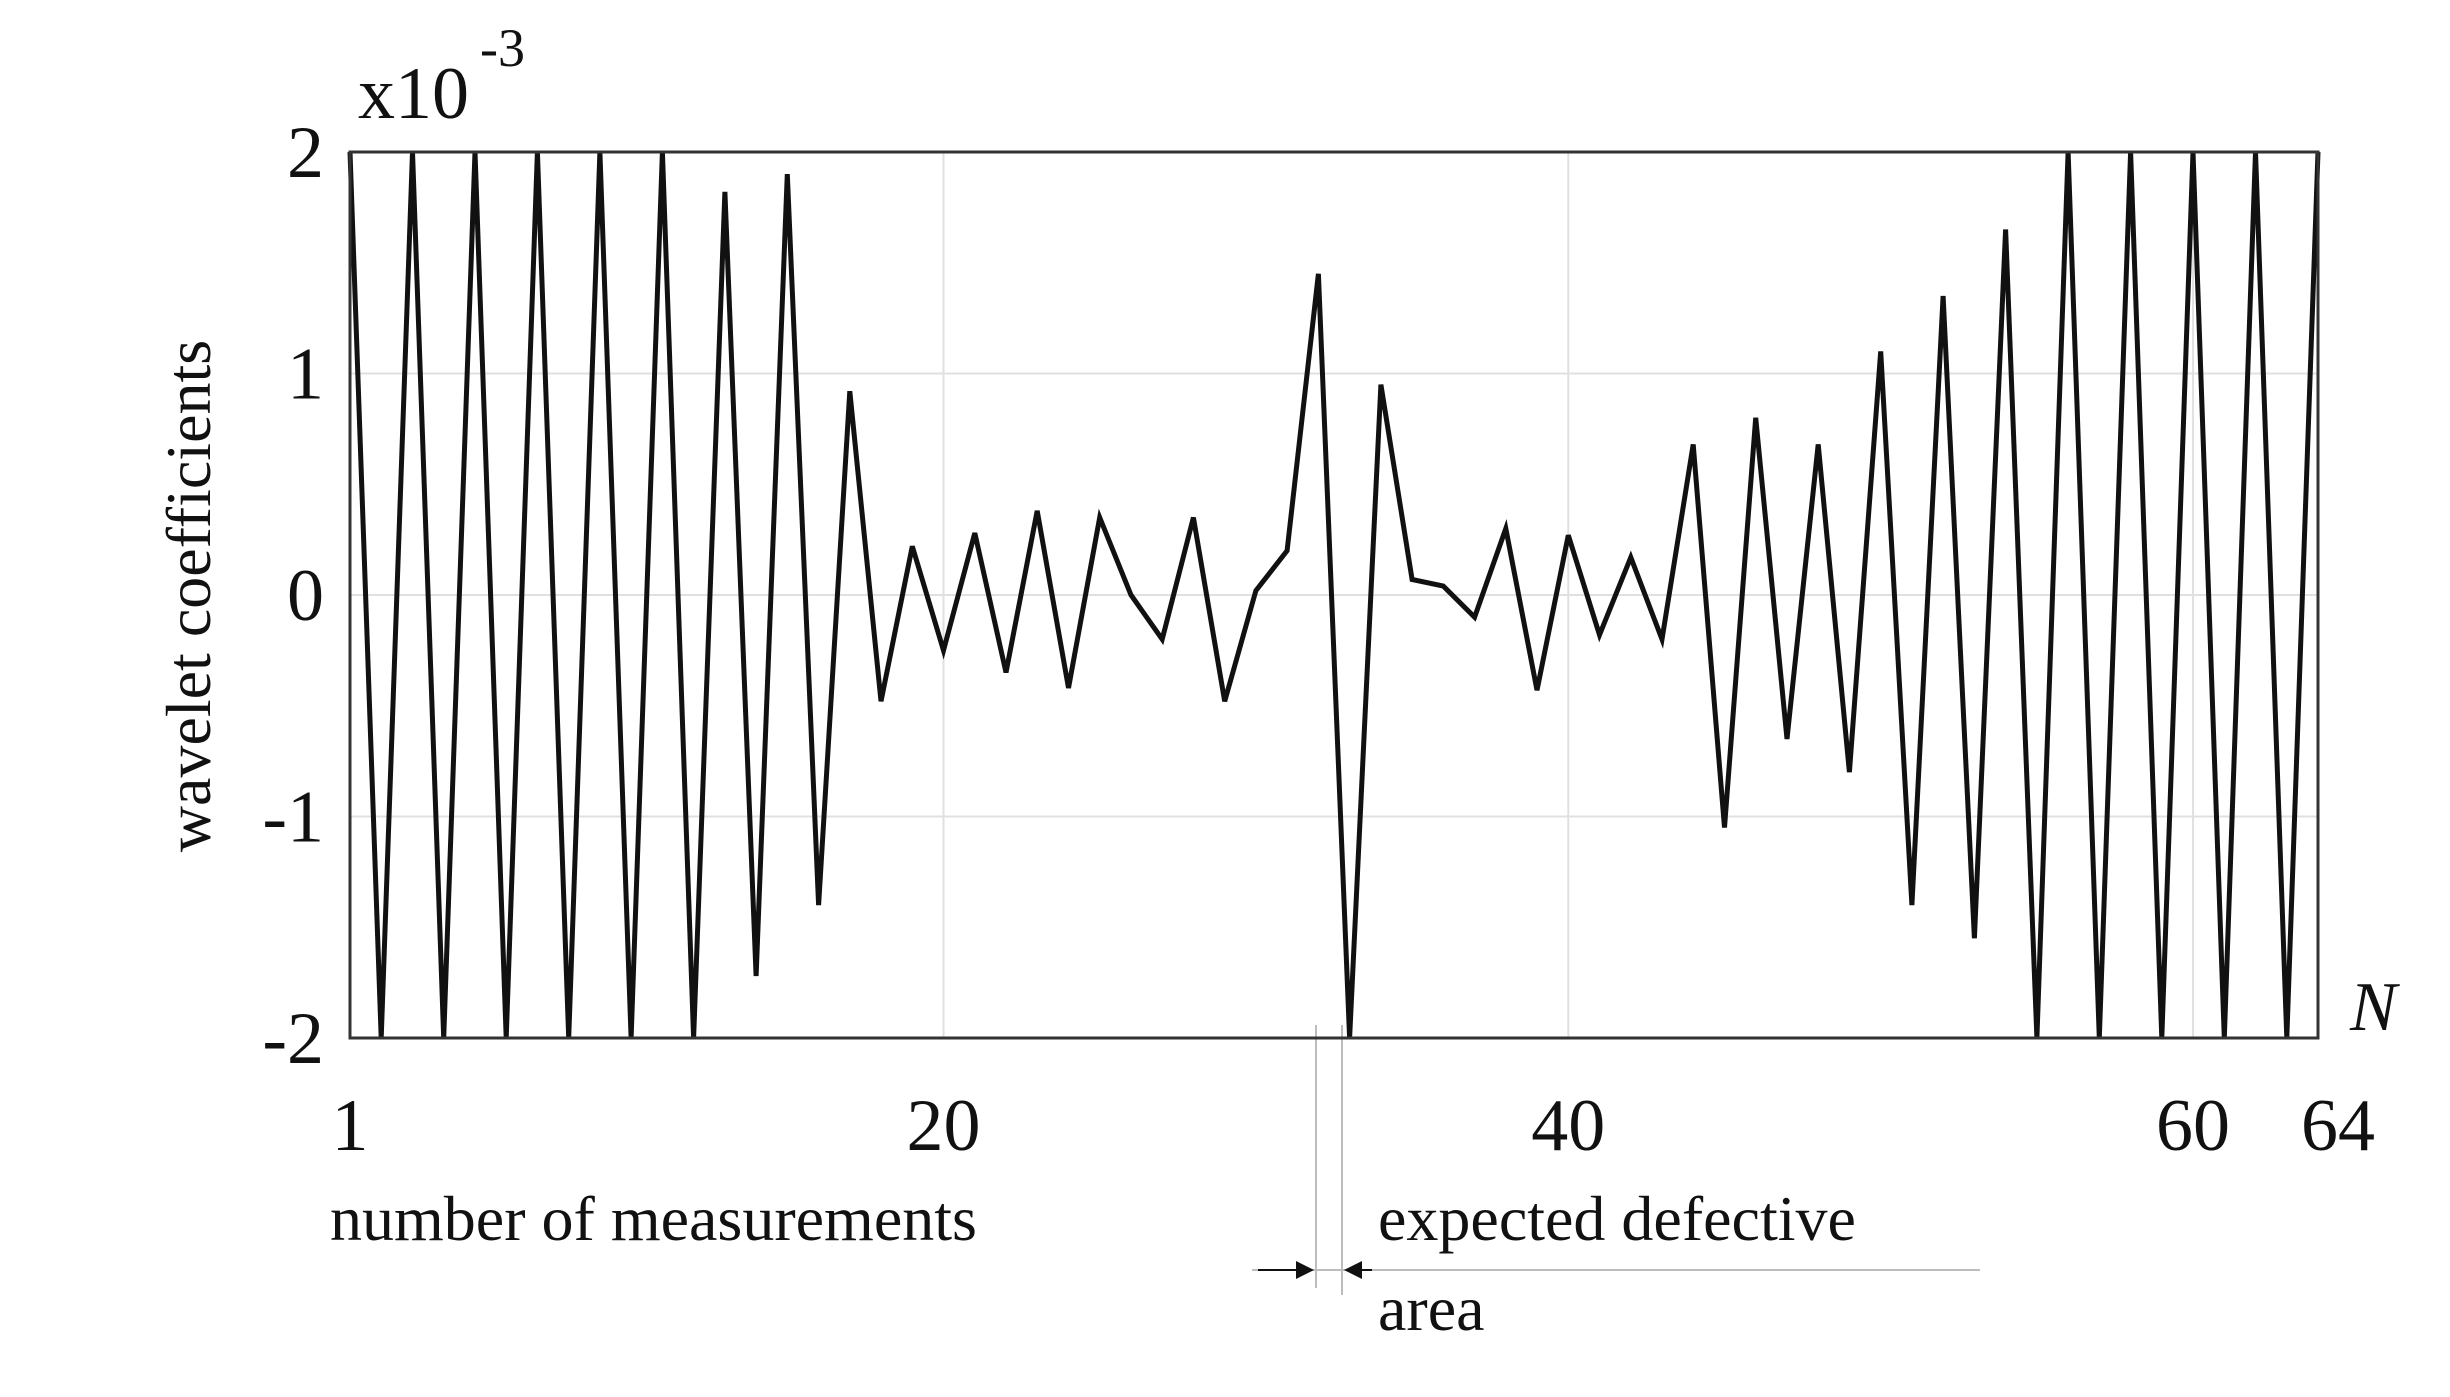 The height and width of the screenshot is (1397, 2450). What do you see at coordinates (653, 1218) in the screenshot?
I see `x-axis-label: number of measurements` at bounding box center [653, 1218].